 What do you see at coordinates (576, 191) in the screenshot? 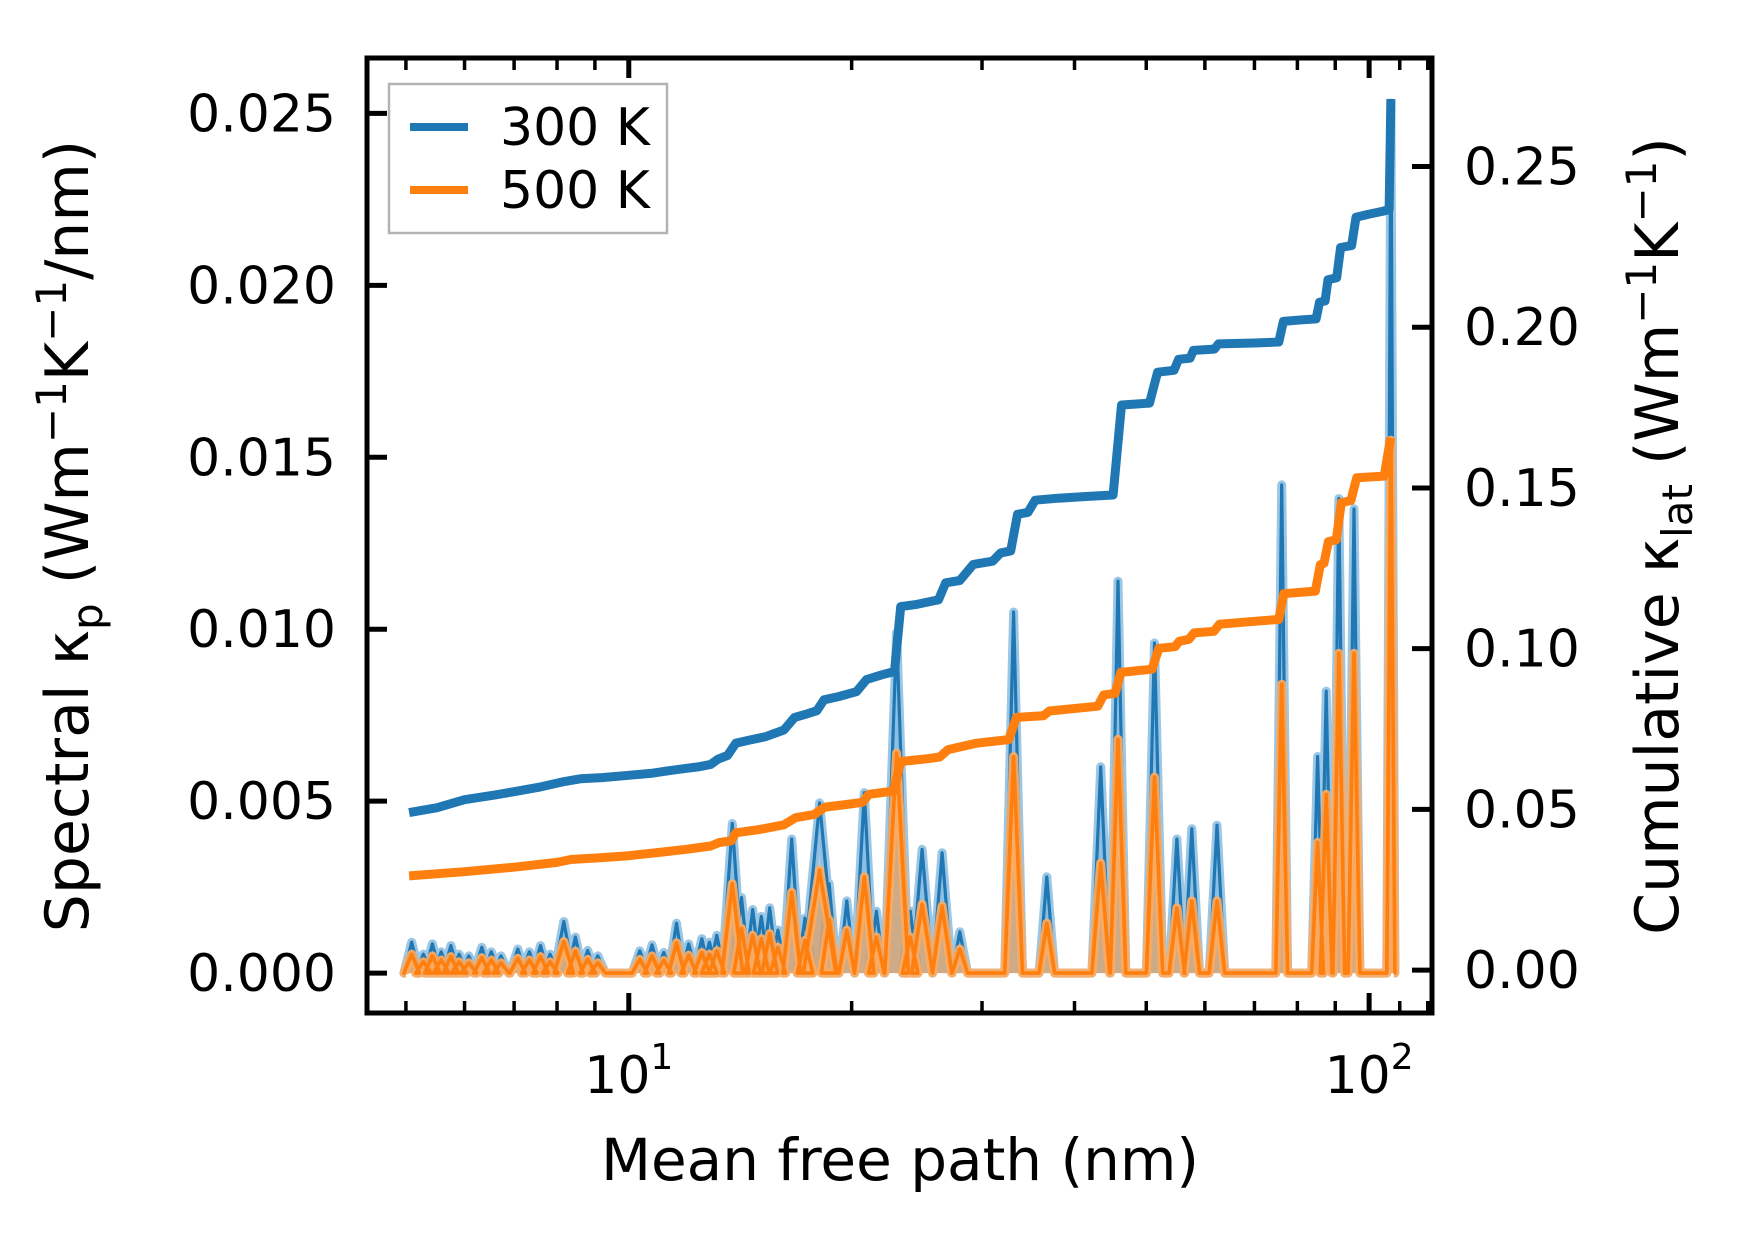
I see `legend-label-500k: 500 K` at bounding box center [576, 191].